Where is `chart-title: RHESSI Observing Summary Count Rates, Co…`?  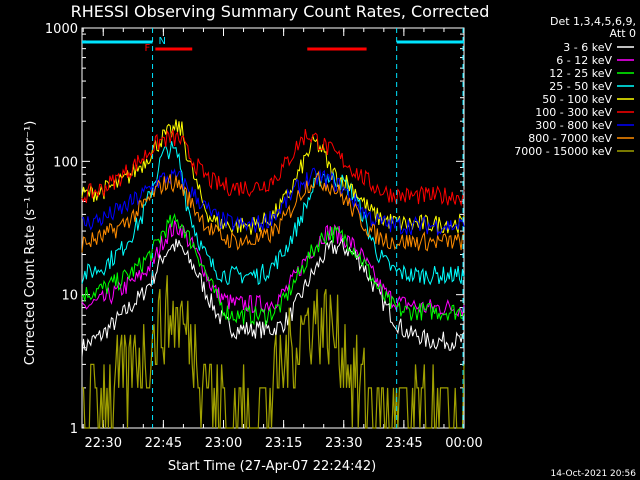 chart-title: RHESSI Observing Summary Count Rates, Co… is located at coordinates (280, 11).